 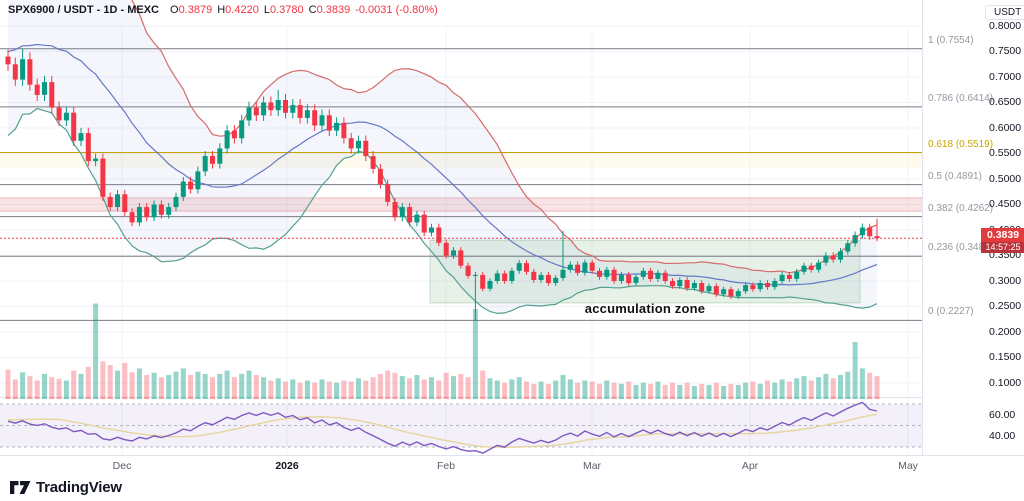 I want to click on month-label: Dec, so click(x=122, y=466).